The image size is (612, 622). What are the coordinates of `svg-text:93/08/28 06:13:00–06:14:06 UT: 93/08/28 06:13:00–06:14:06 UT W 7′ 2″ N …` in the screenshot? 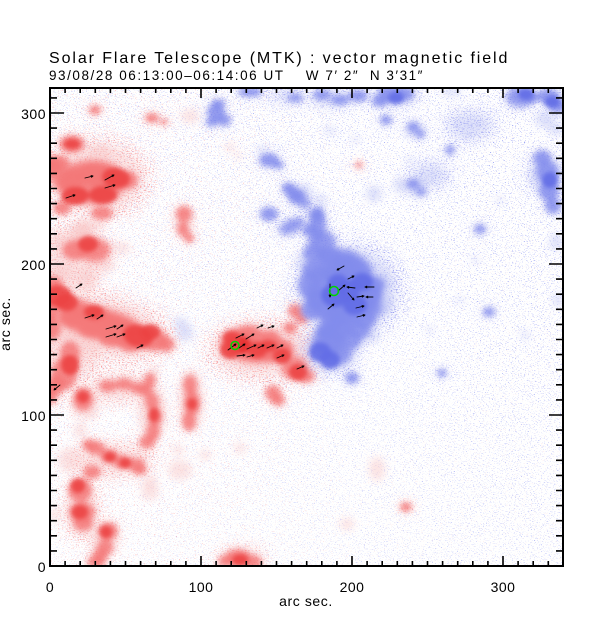 It's located at (236, 75).